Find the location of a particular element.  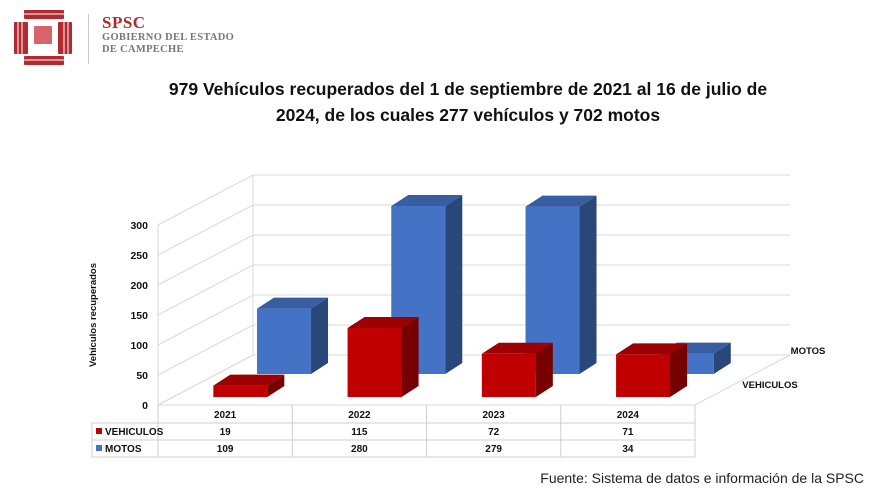

data-label: 280 is located at coordinates (359, 449).